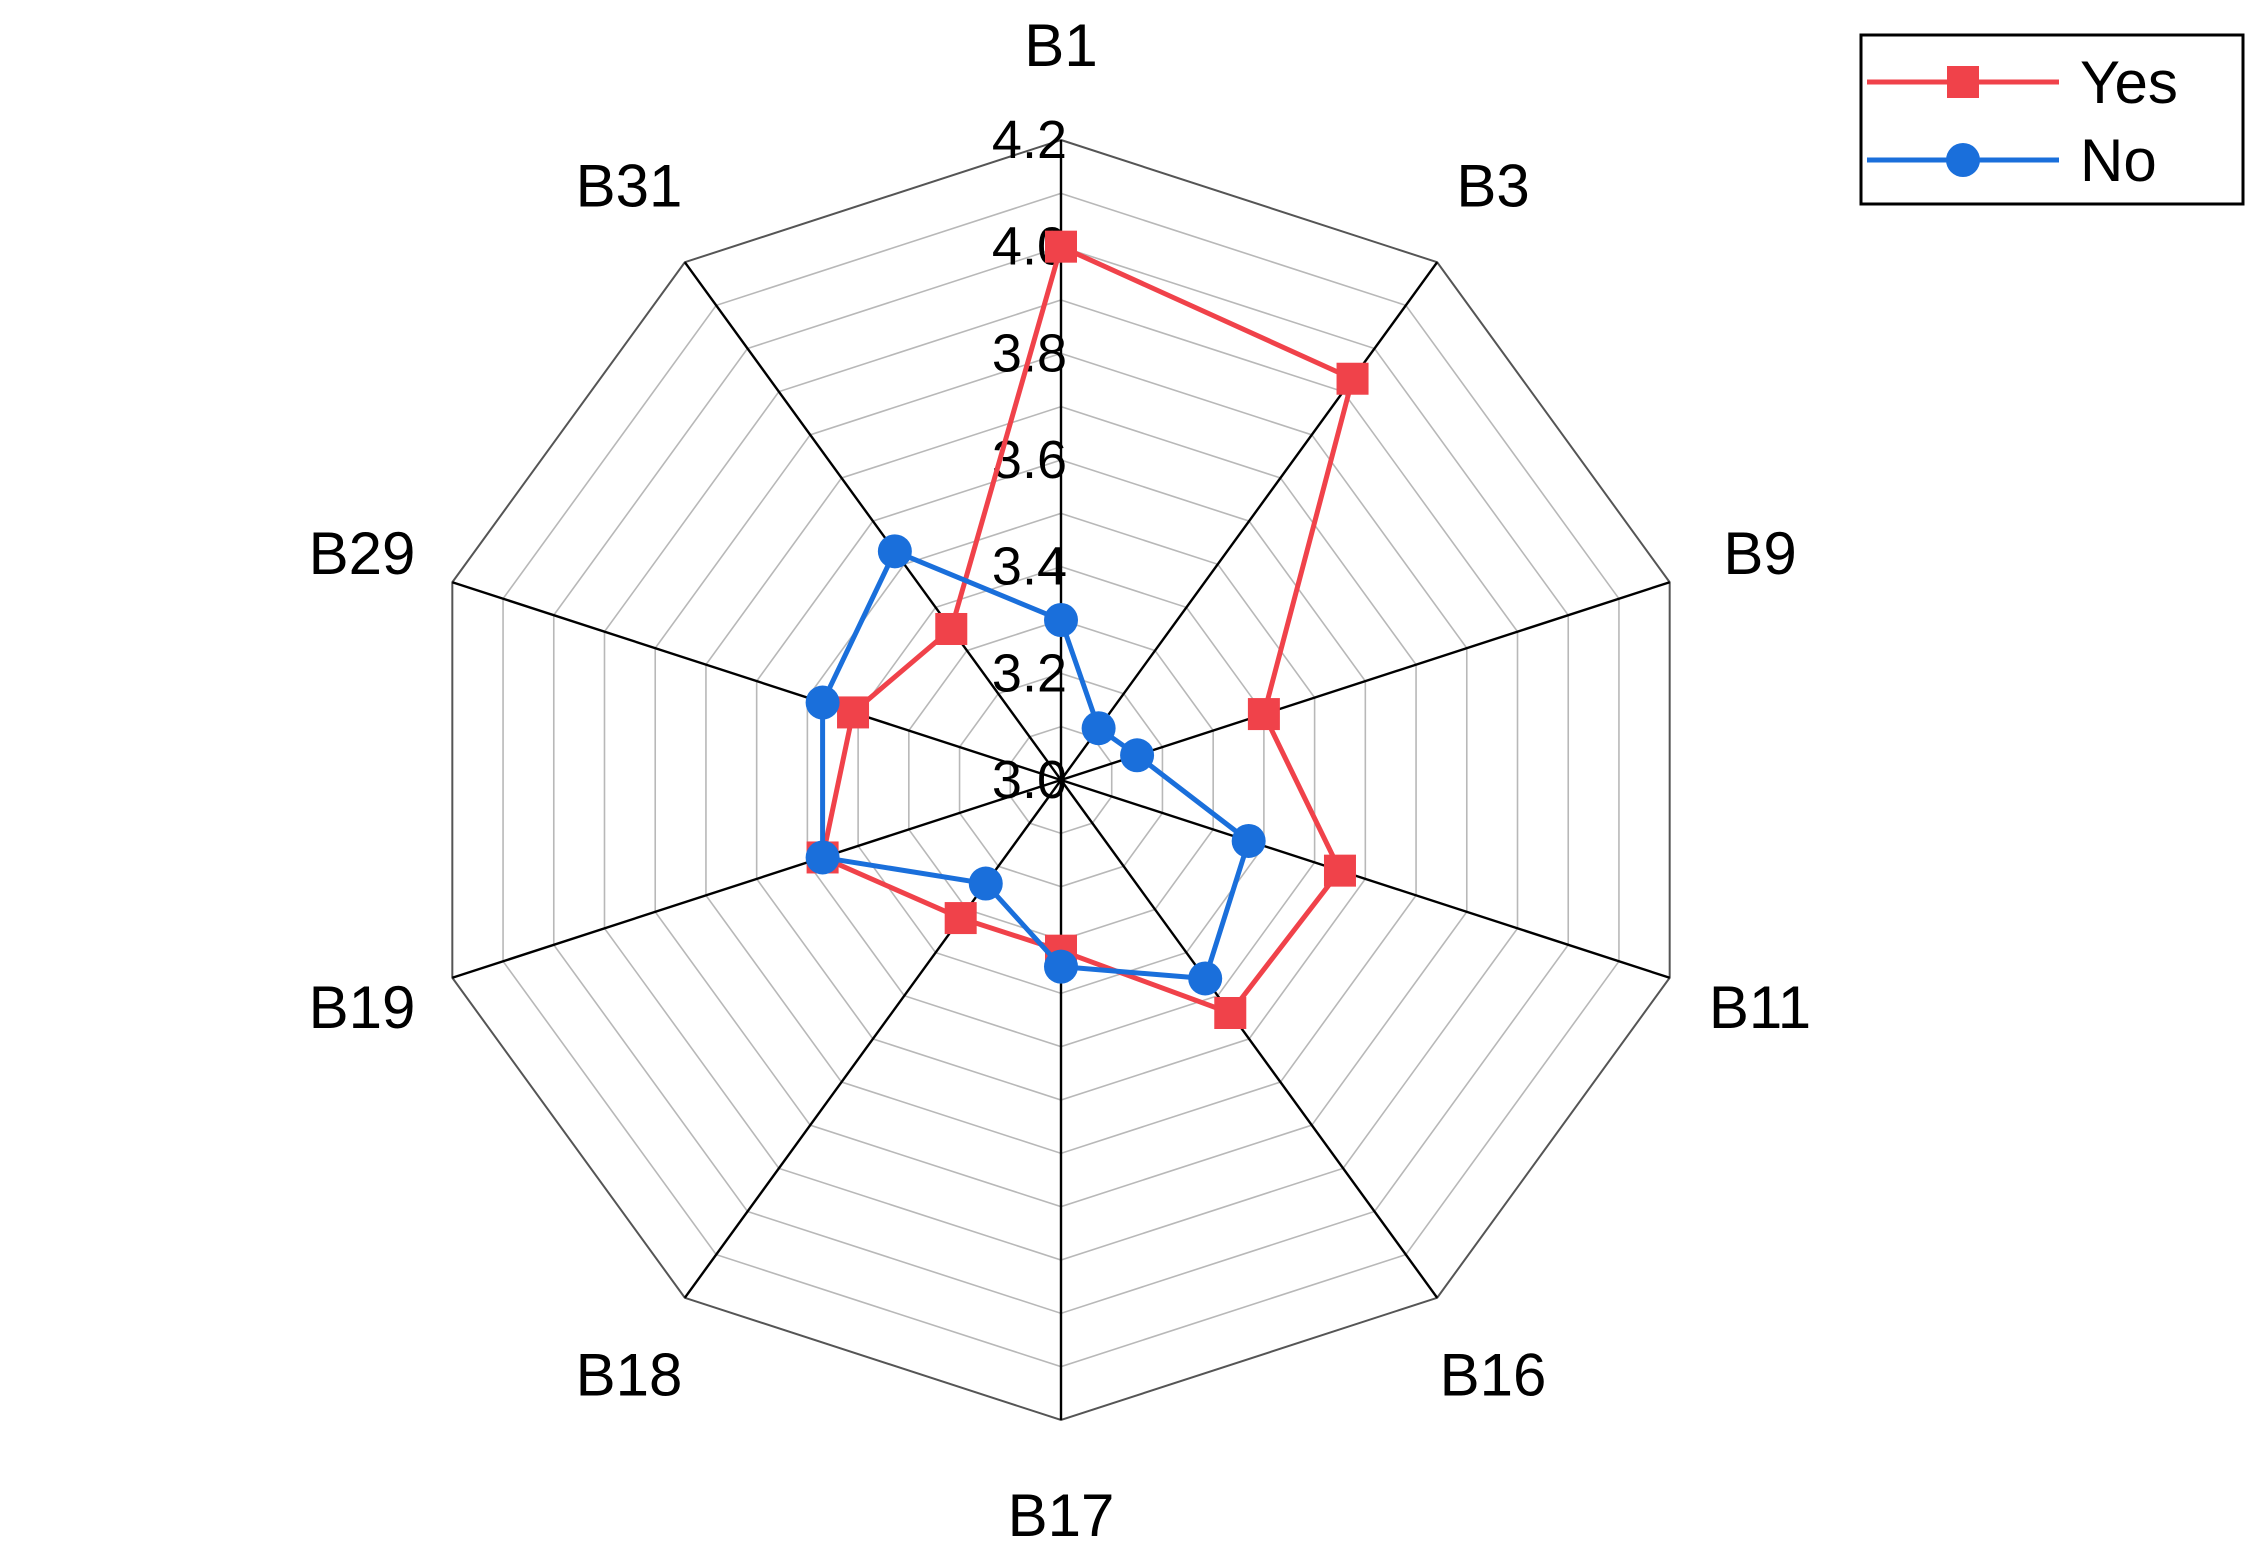 The height and width of the screenshot is (1560, 2255). I want to click on category-label: B31, so click(629, 185).